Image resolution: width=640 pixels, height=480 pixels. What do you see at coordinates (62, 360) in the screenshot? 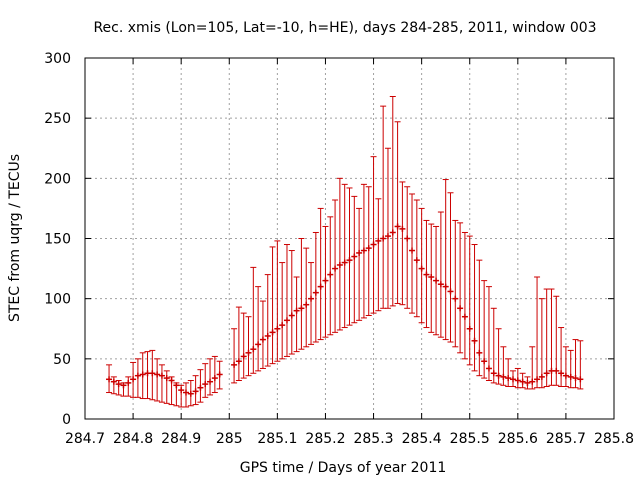
I see `y-tick-label: 50` at bounding box center [62, 360].